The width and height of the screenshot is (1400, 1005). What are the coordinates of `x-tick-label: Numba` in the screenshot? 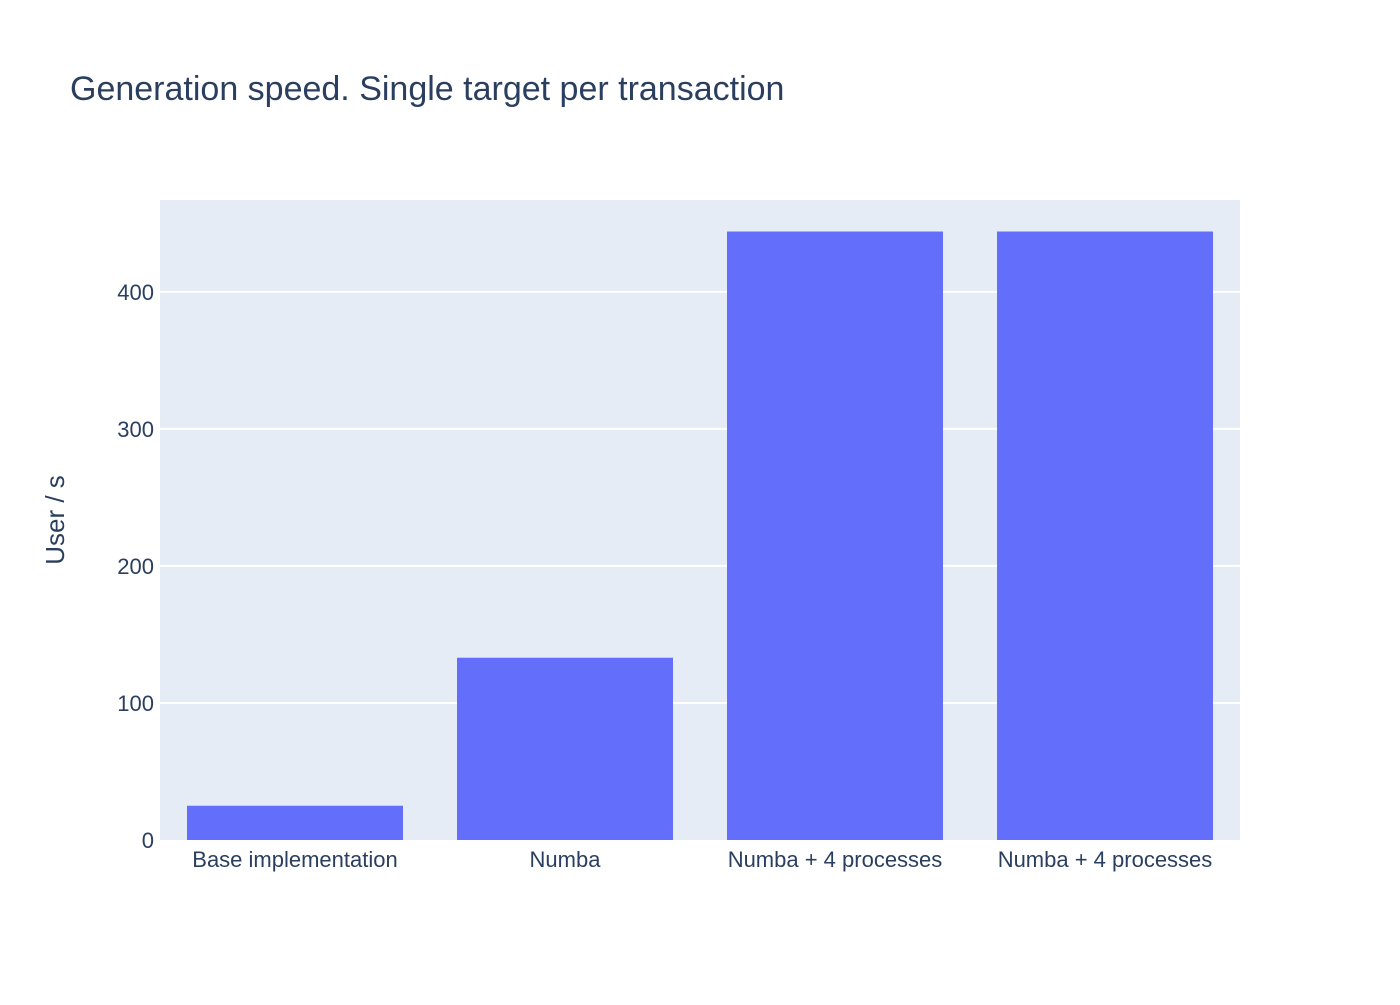 It's located at (566, 859).